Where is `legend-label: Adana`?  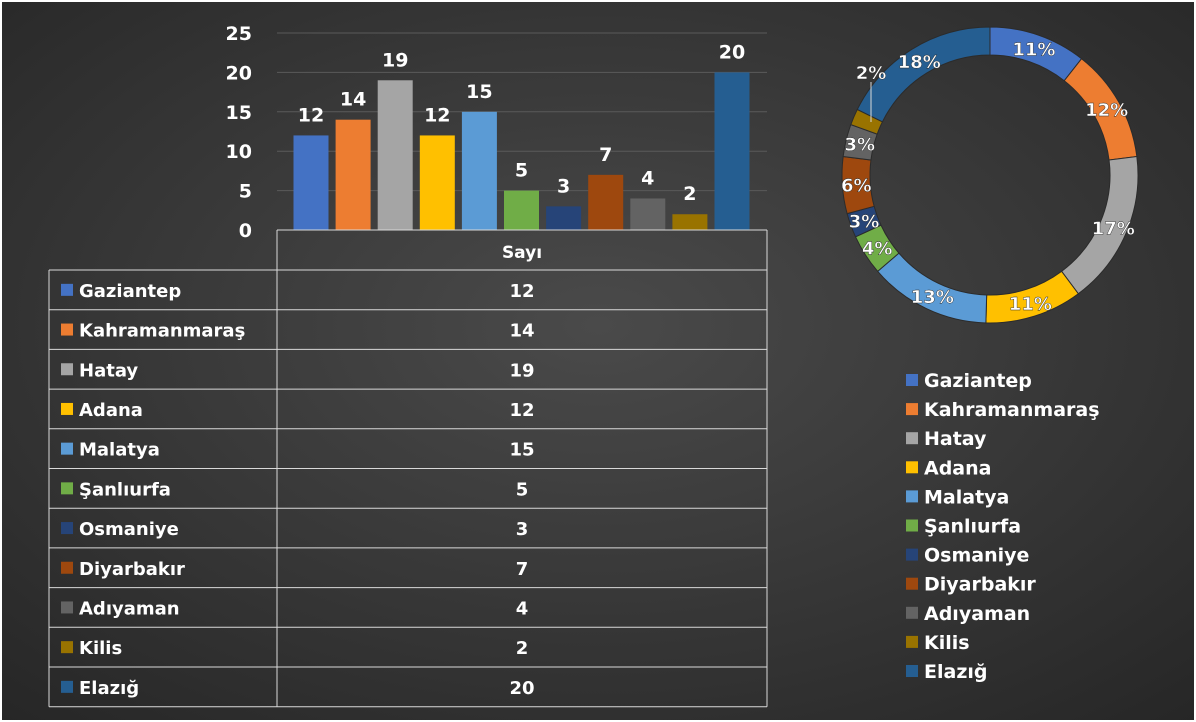
legend-label: Adana is located at coordinates (957, 468).